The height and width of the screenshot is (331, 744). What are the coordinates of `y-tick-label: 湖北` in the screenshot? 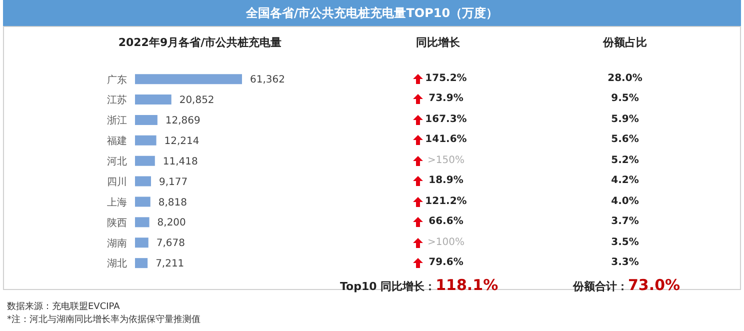 It's located at (117, 263).